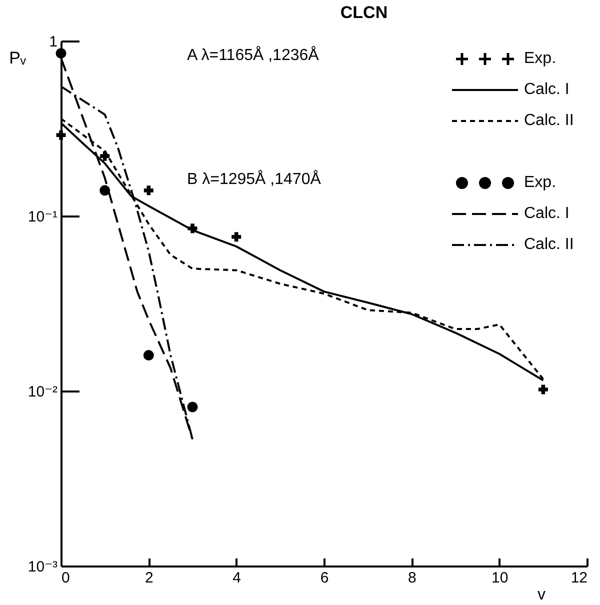 This screenshot has width=600, height=605. What do you see at coordinates (499, 578) in the screenshot?
I see `x-tick-label: 10` at bounding box center [499, 578].